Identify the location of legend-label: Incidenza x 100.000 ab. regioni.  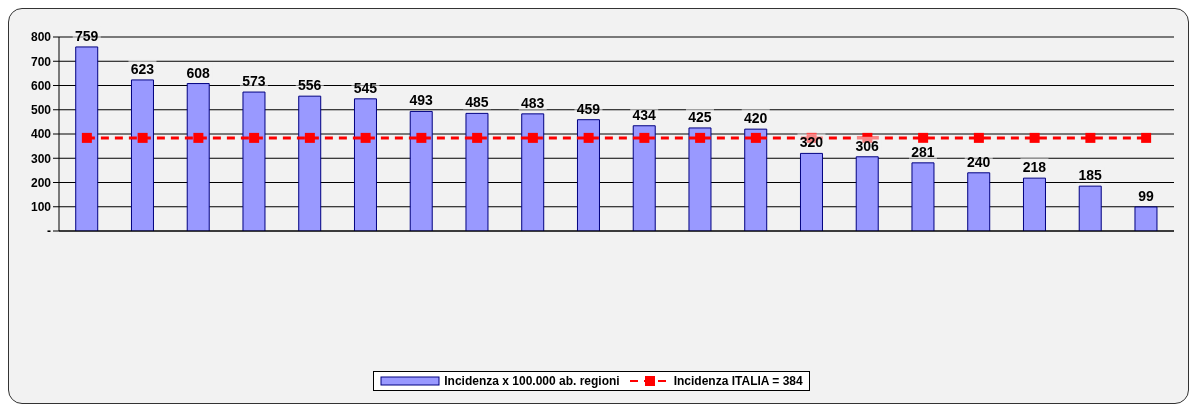
(531, 381).